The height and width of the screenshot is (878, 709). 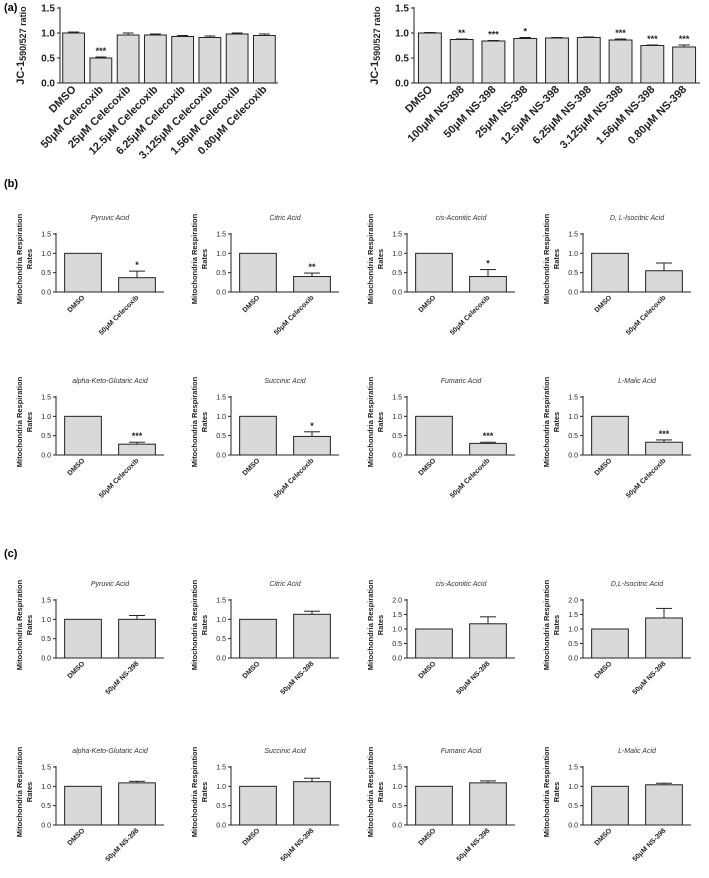 What do you see at coordinates (637, 751) in the screenshot?
I see `chart-title: L-Malic Acid` at bounding box center [637, 751].